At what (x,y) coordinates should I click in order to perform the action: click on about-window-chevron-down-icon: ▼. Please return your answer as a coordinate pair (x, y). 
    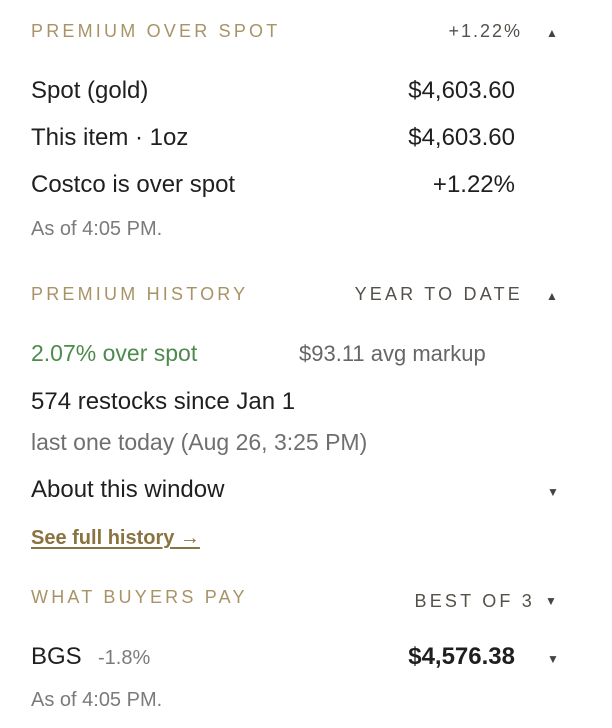
    Looking at the image, I should click on (553, 492).